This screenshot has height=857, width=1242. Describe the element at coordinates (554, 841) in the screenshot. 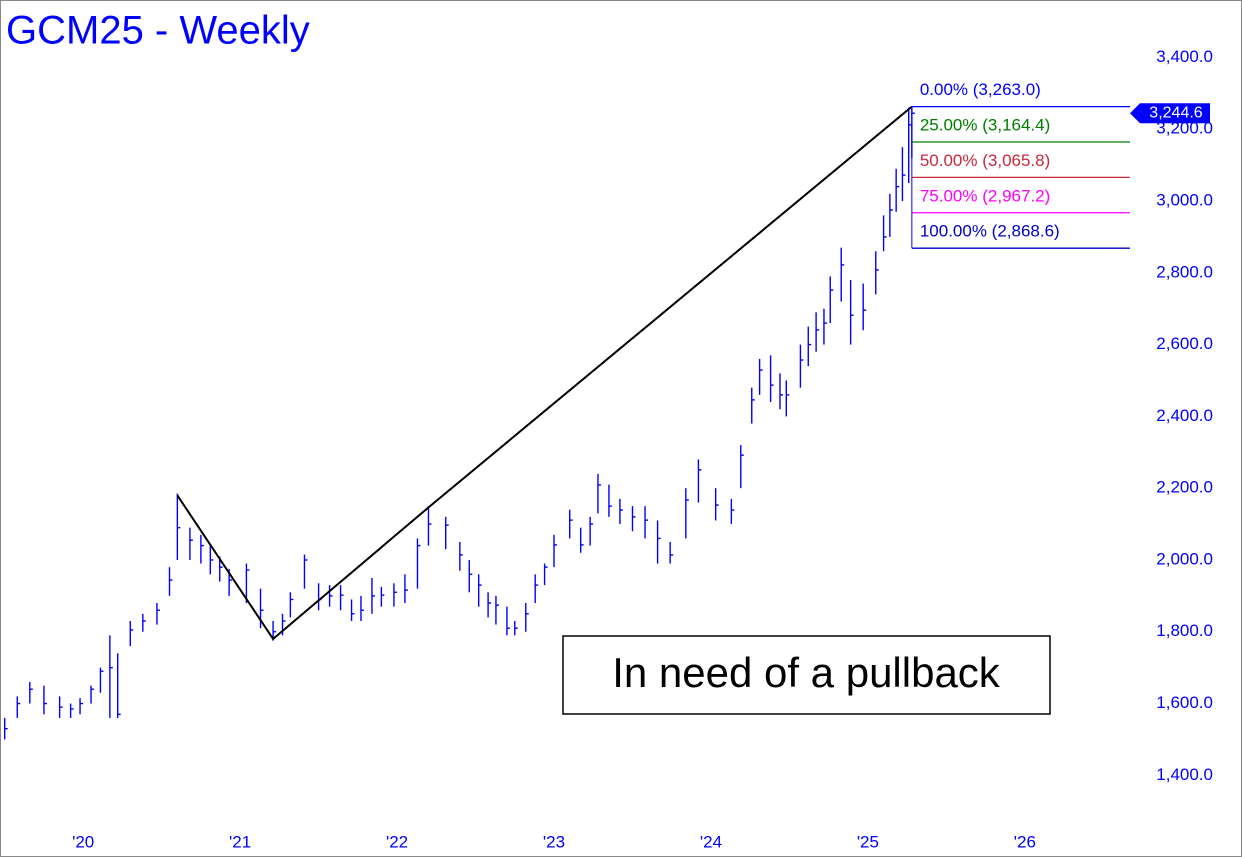

I see `x-tick-label: '23` at that location.